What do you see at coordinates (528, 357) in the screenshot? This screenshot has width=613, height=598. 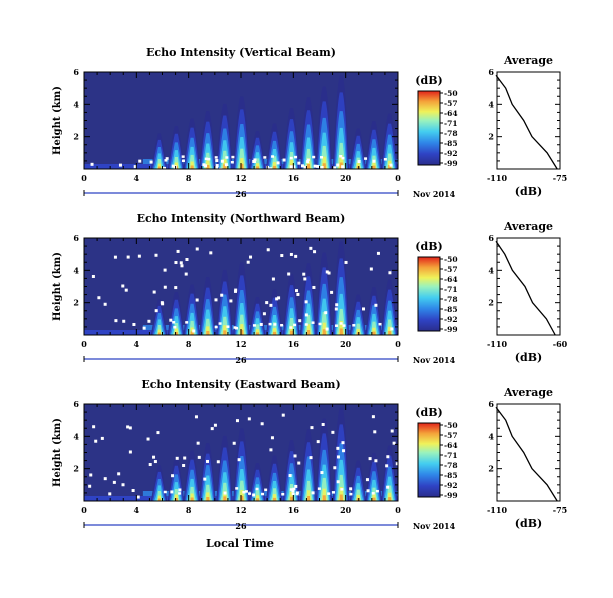 I see `average-xlabel: (dB)` at bounding box center [528, 357].